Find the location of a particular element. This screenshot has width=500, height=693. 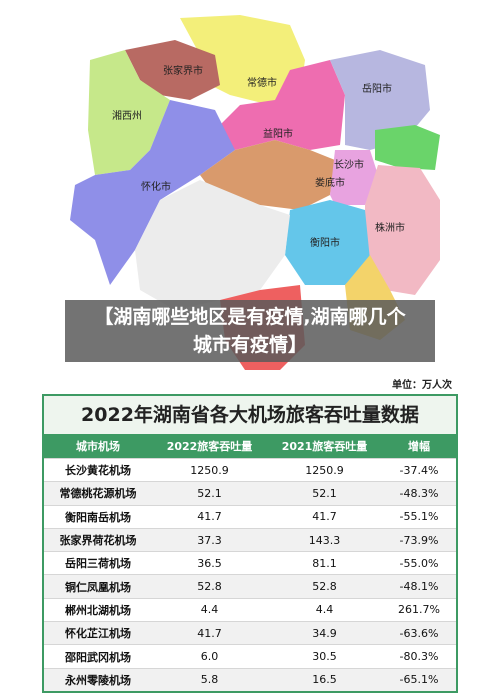

table-row: 张家界荷花机场 37.3 143.3 -73.9% is located at coordinates (250, 539).